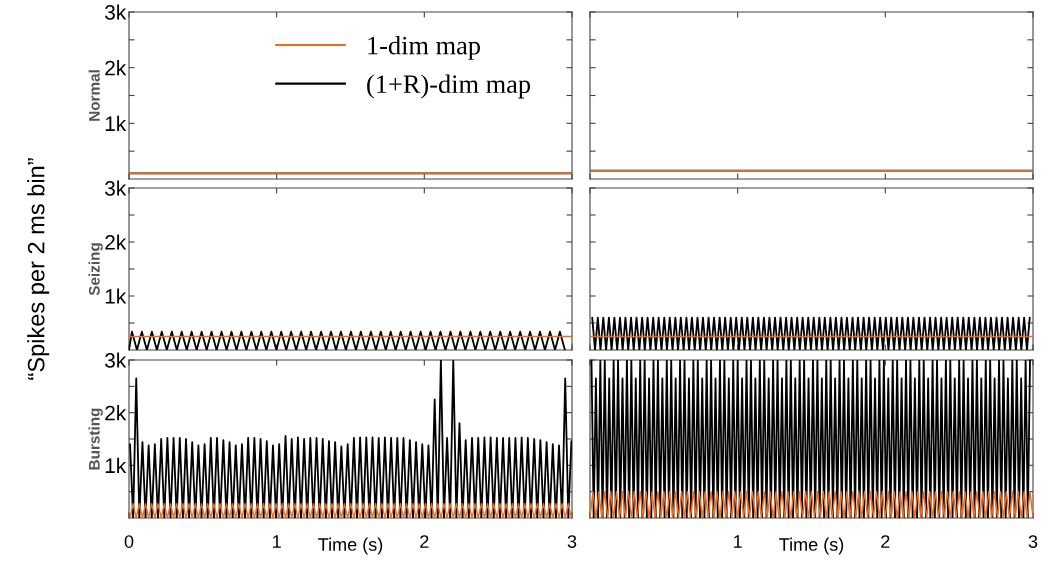  Describe the element at coordinates (95, 269) in the screenshot. I see `y-axis-title: Seizing` at that location.